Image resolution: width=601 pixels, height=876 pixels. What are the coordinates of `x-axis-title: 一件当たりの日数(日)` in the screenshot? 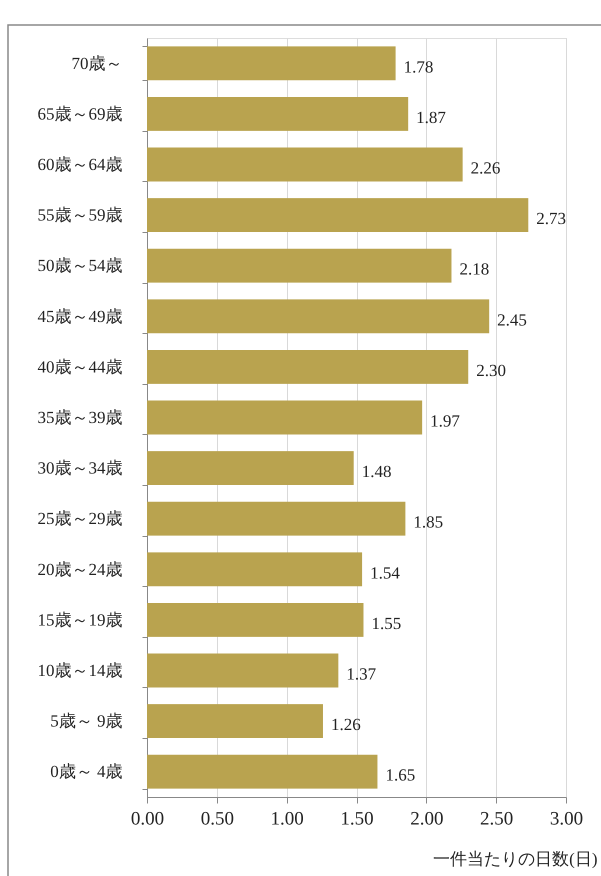 It's located at (515, 859).